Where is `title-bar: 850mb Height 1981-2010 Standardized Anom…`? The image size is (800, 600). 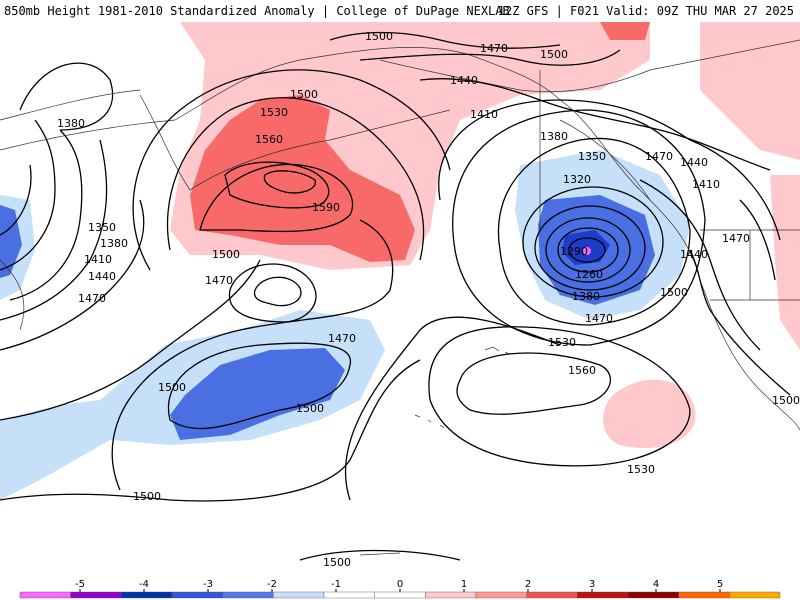 title-bar: 850mb Height 1981-2010 Standardized Anom… is located at coordinates (400, 11).